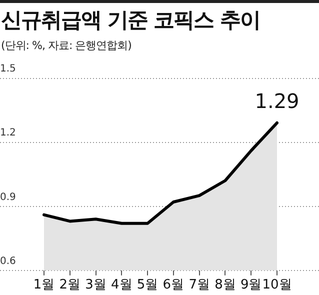 The height and width of the screenshot is (295, 319). What do you see at coordinates (173, 285) in the screenshot?
I see `x-tick-label: 6월` at bounding box center [173, 285].